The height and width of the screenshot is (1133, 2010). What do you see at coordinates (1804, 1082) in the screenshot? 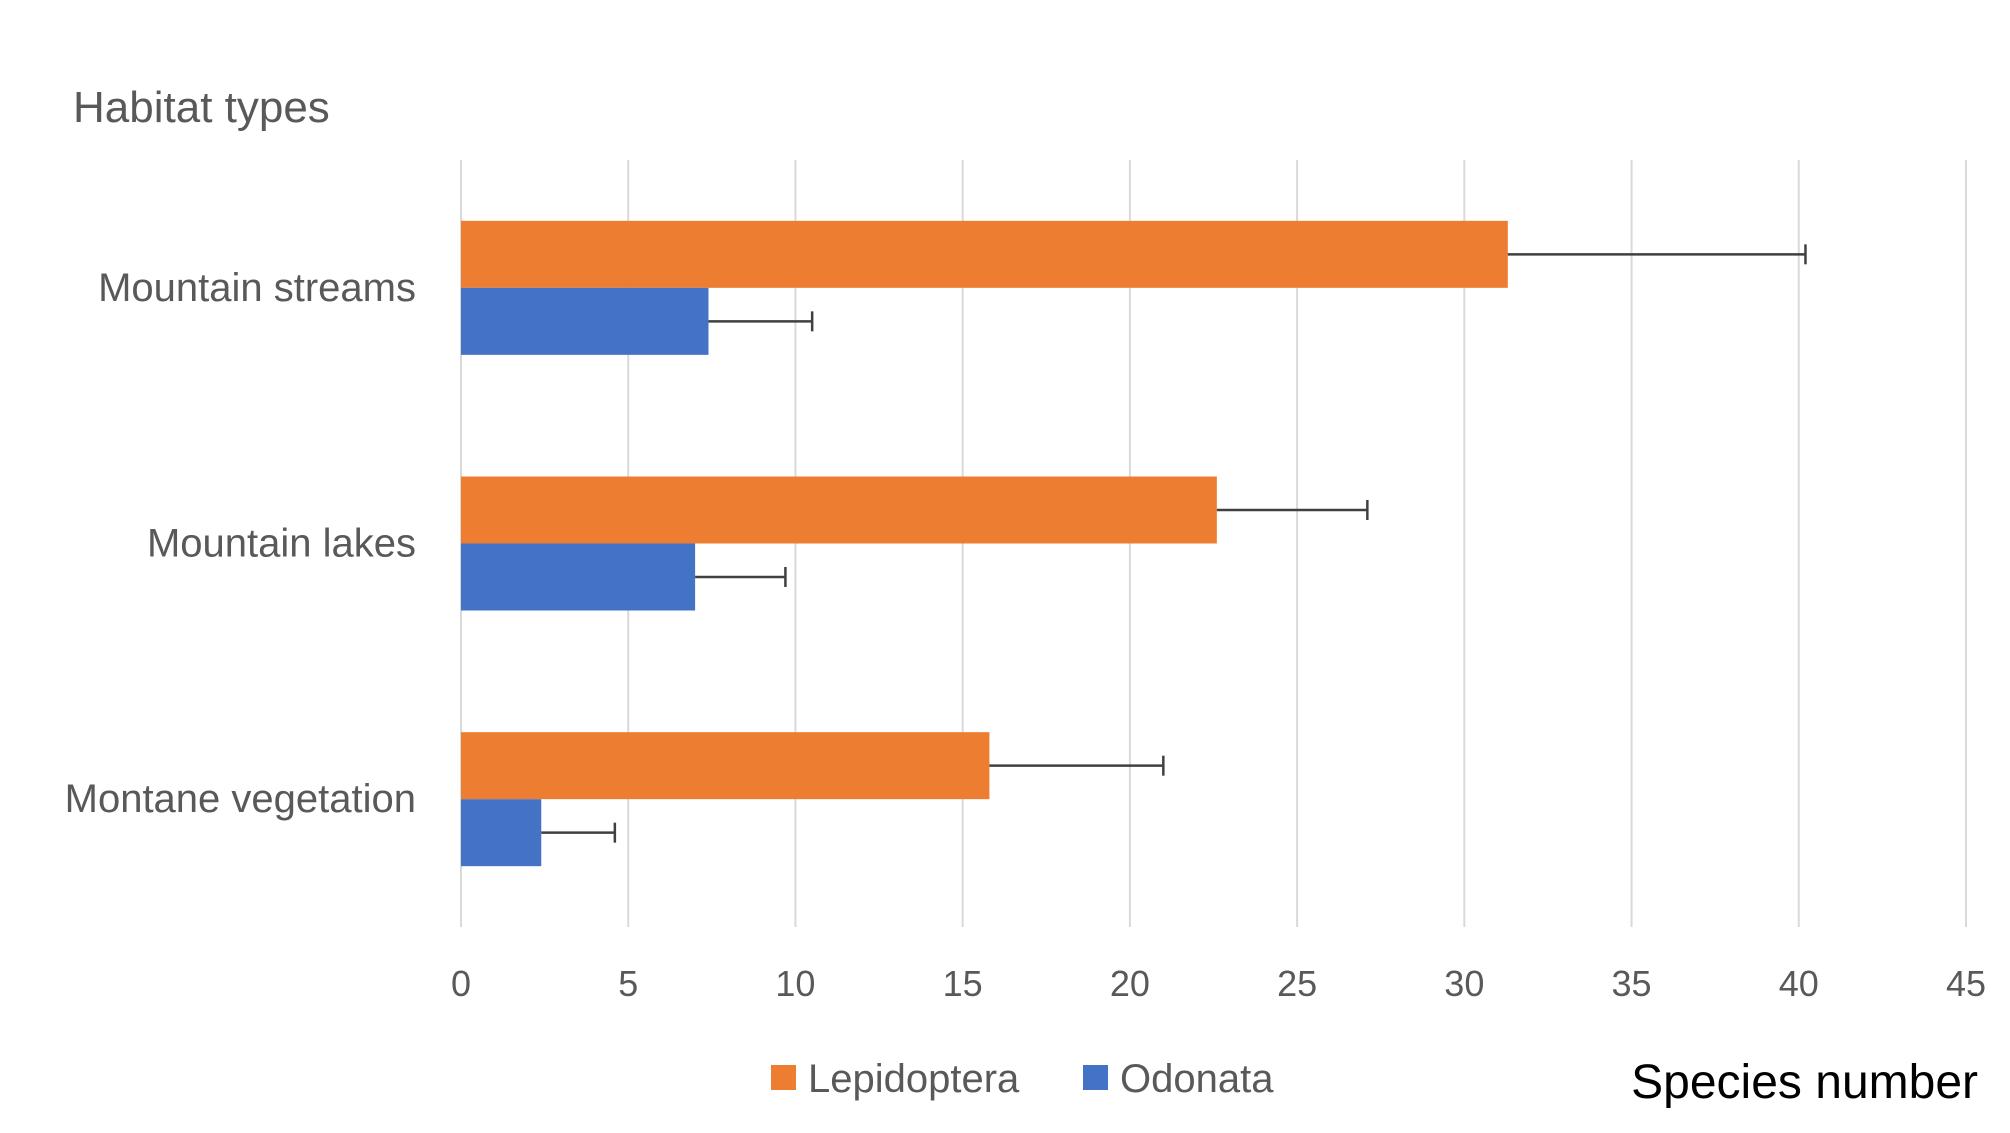
I see `x-axis-title: Species number` at bounding box center [1804, 1082].